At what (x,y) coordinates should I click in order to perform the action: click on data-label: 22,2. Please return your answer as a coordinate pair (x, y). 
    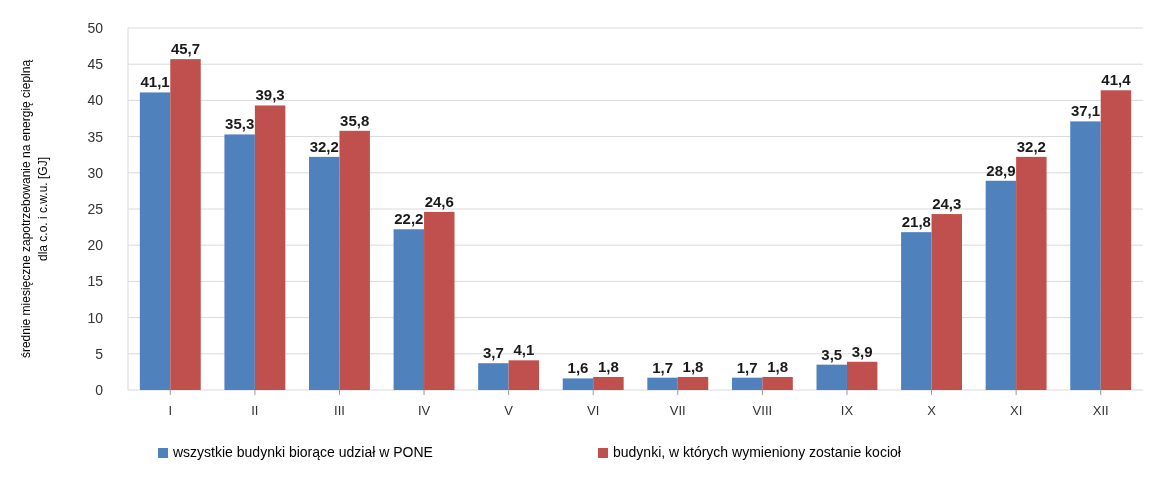
    Looking at the image, I should click on (409, 219).